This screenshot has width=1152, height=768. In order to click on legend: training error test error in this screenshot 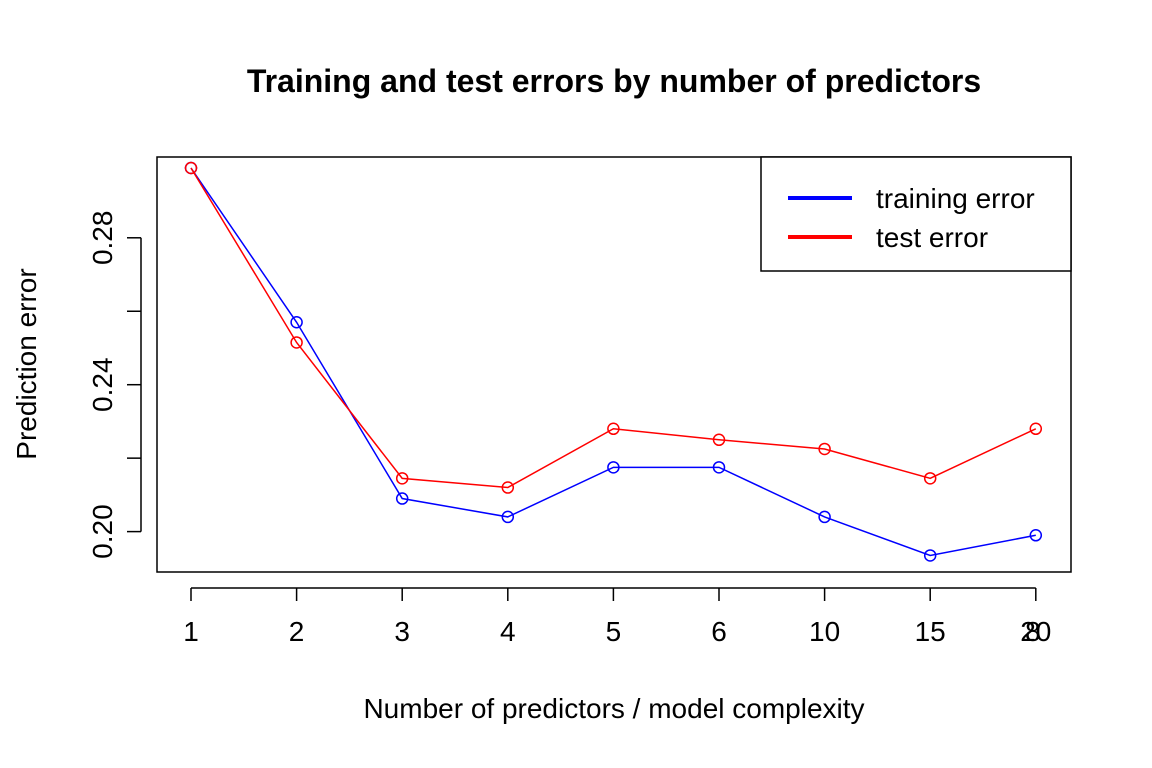, I will do `click(916, 214)`.